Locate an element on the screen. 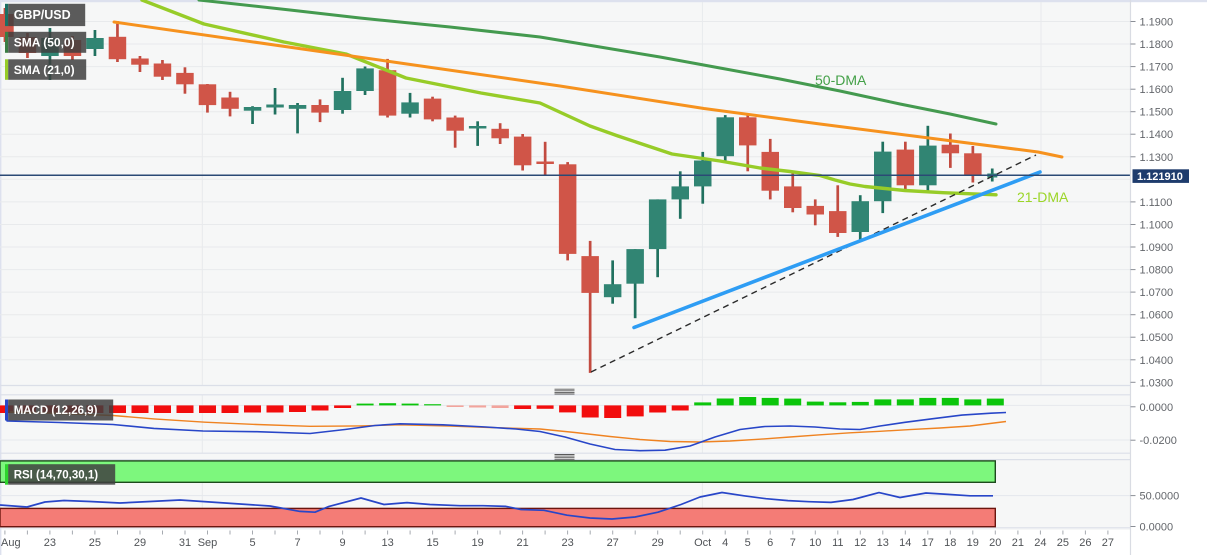 This screenshot has height=555, width=1207. svg-text: 9 is located at coordinates (343, 543).